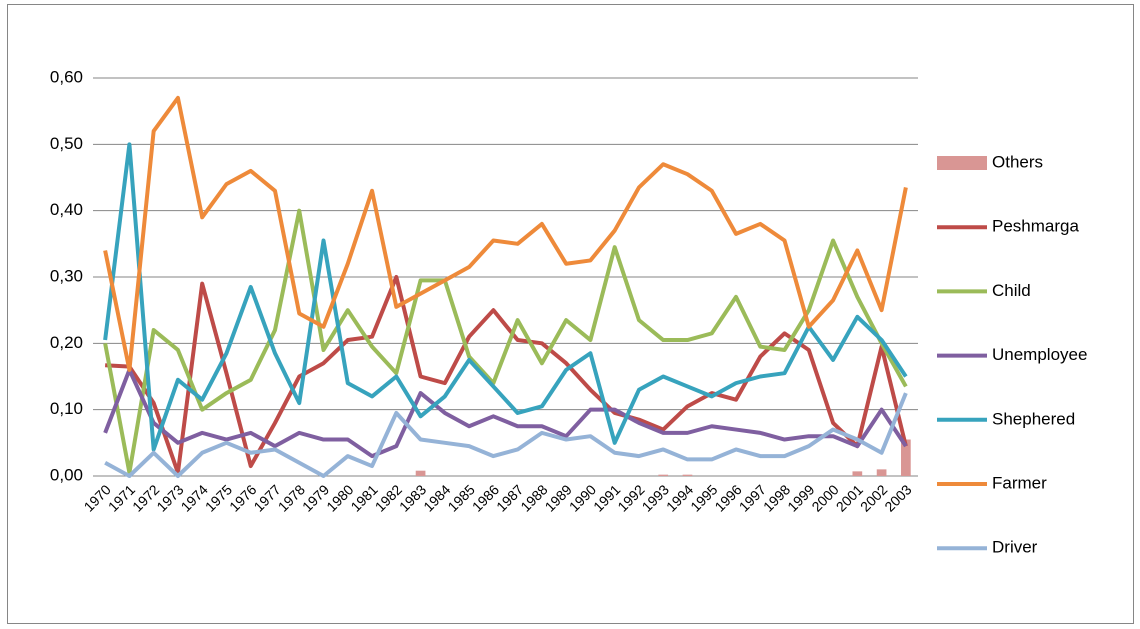 The width and height of the screenshot is (1140, 629). What do you see at coordinates (1033, 418) in the screenshot?
I see `legend-label: Shephered` at bounding box center [1033, 418].